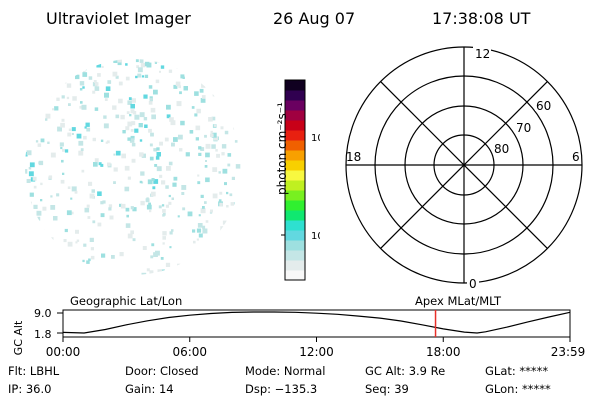 Image resolution: width=600 pixels, height=400 pixels. Describe the element at coordinates (576, 157) in the screenshot. I see `polar-label-6: 6` at that location.